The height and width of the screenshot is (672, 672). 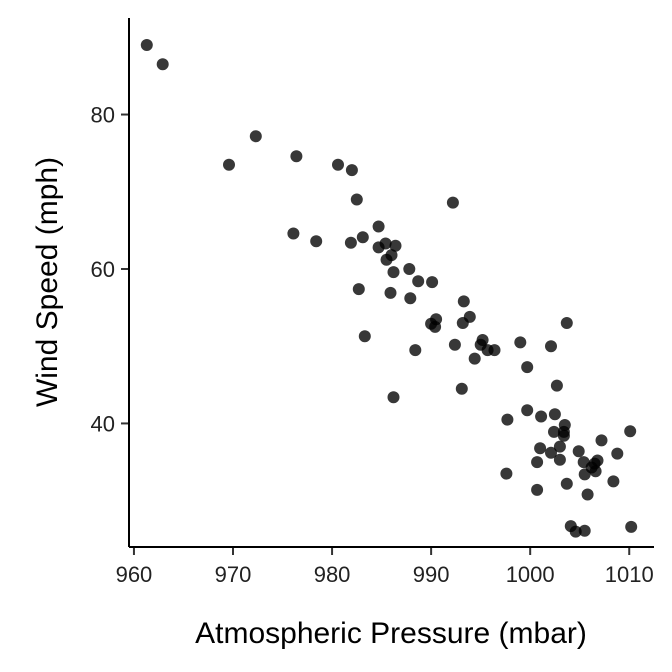 I want to click on x-tick-label: 980, so click(x=332, y=574).